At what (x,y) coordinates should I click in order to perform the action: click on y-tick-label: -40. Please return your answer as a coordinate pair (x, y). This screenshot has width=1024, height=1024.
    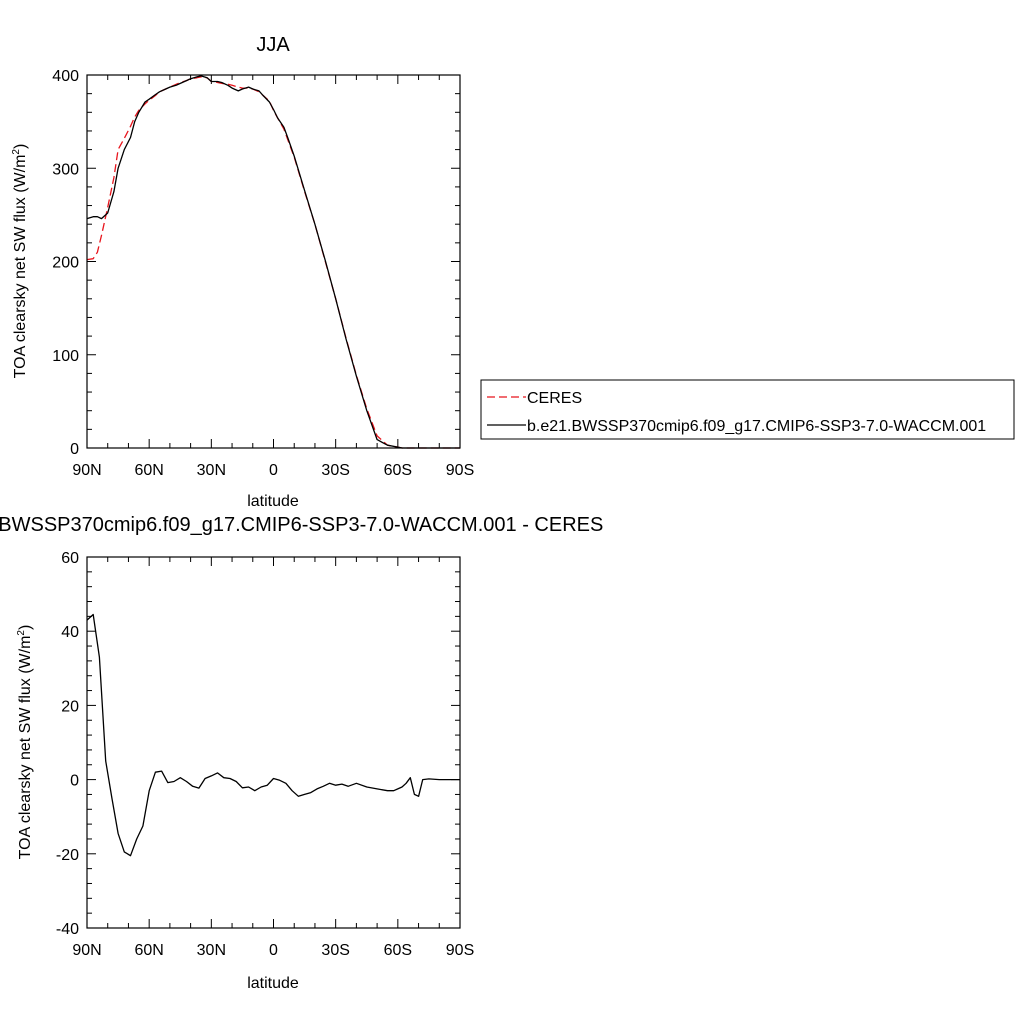
    Looking at the image, I should click on (67, 929).